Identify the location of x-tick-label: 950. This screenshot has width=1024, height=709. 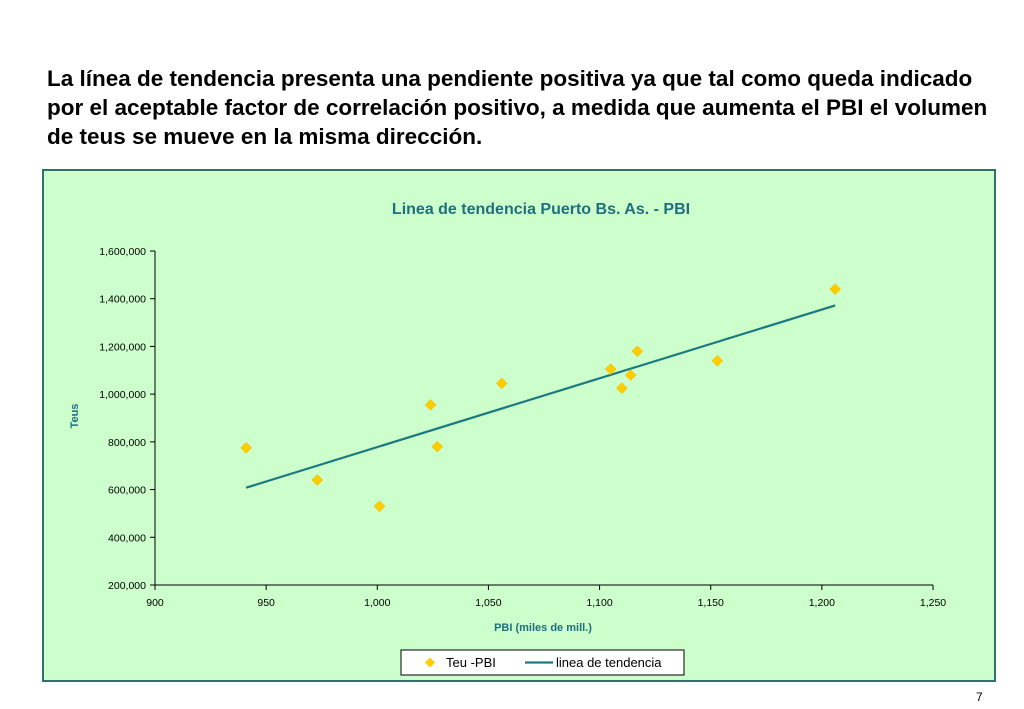
(266, 603).